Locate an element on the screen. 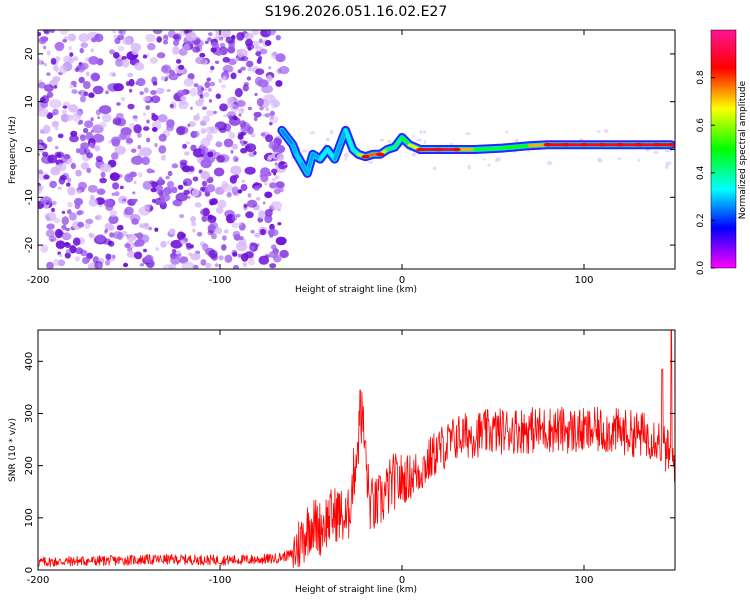  x-tick-label: 0 is located at coordinates (402, 280).